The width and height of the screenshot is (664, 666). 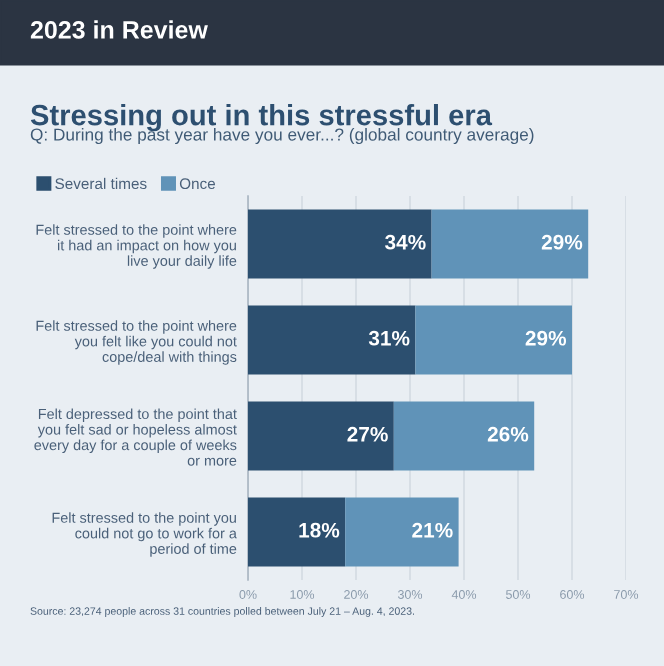 I want to click on data-label: 27%, so click(x=367, y=434).